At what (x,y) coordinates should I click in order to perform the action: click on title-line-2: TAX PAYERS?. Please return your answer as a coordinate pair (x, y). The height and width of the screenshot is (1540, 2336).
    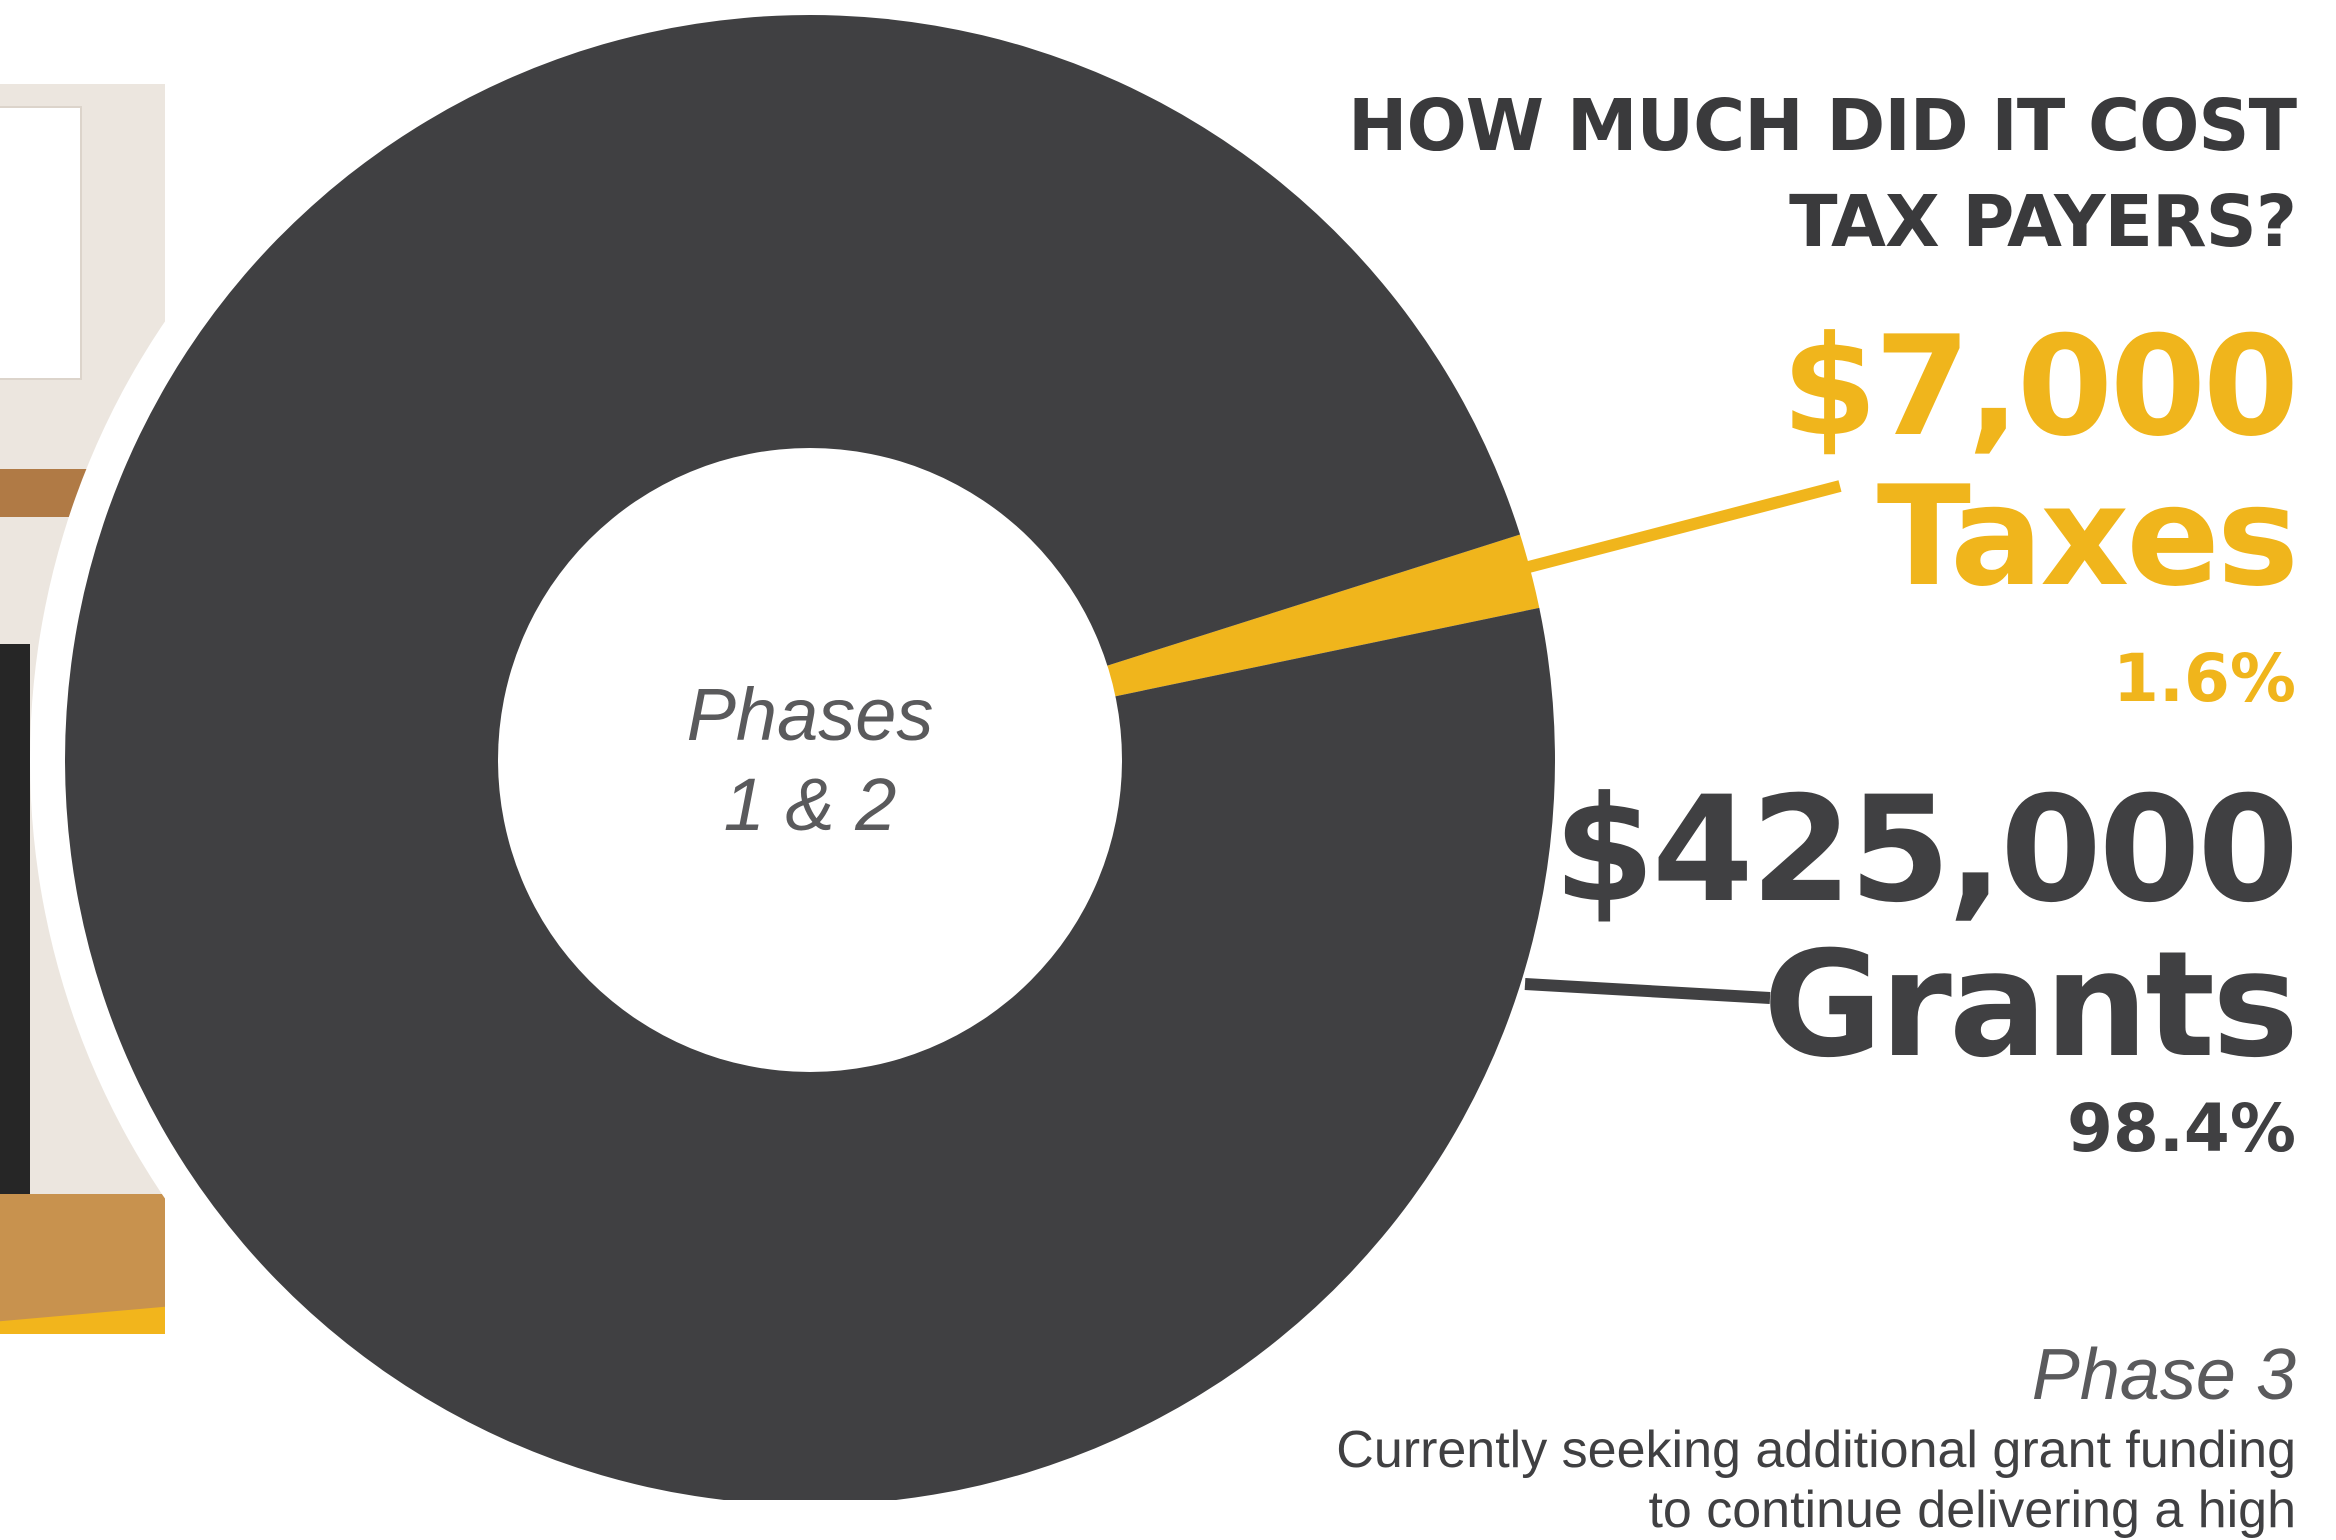
    Looking at the image, I should click on (2043, 221).